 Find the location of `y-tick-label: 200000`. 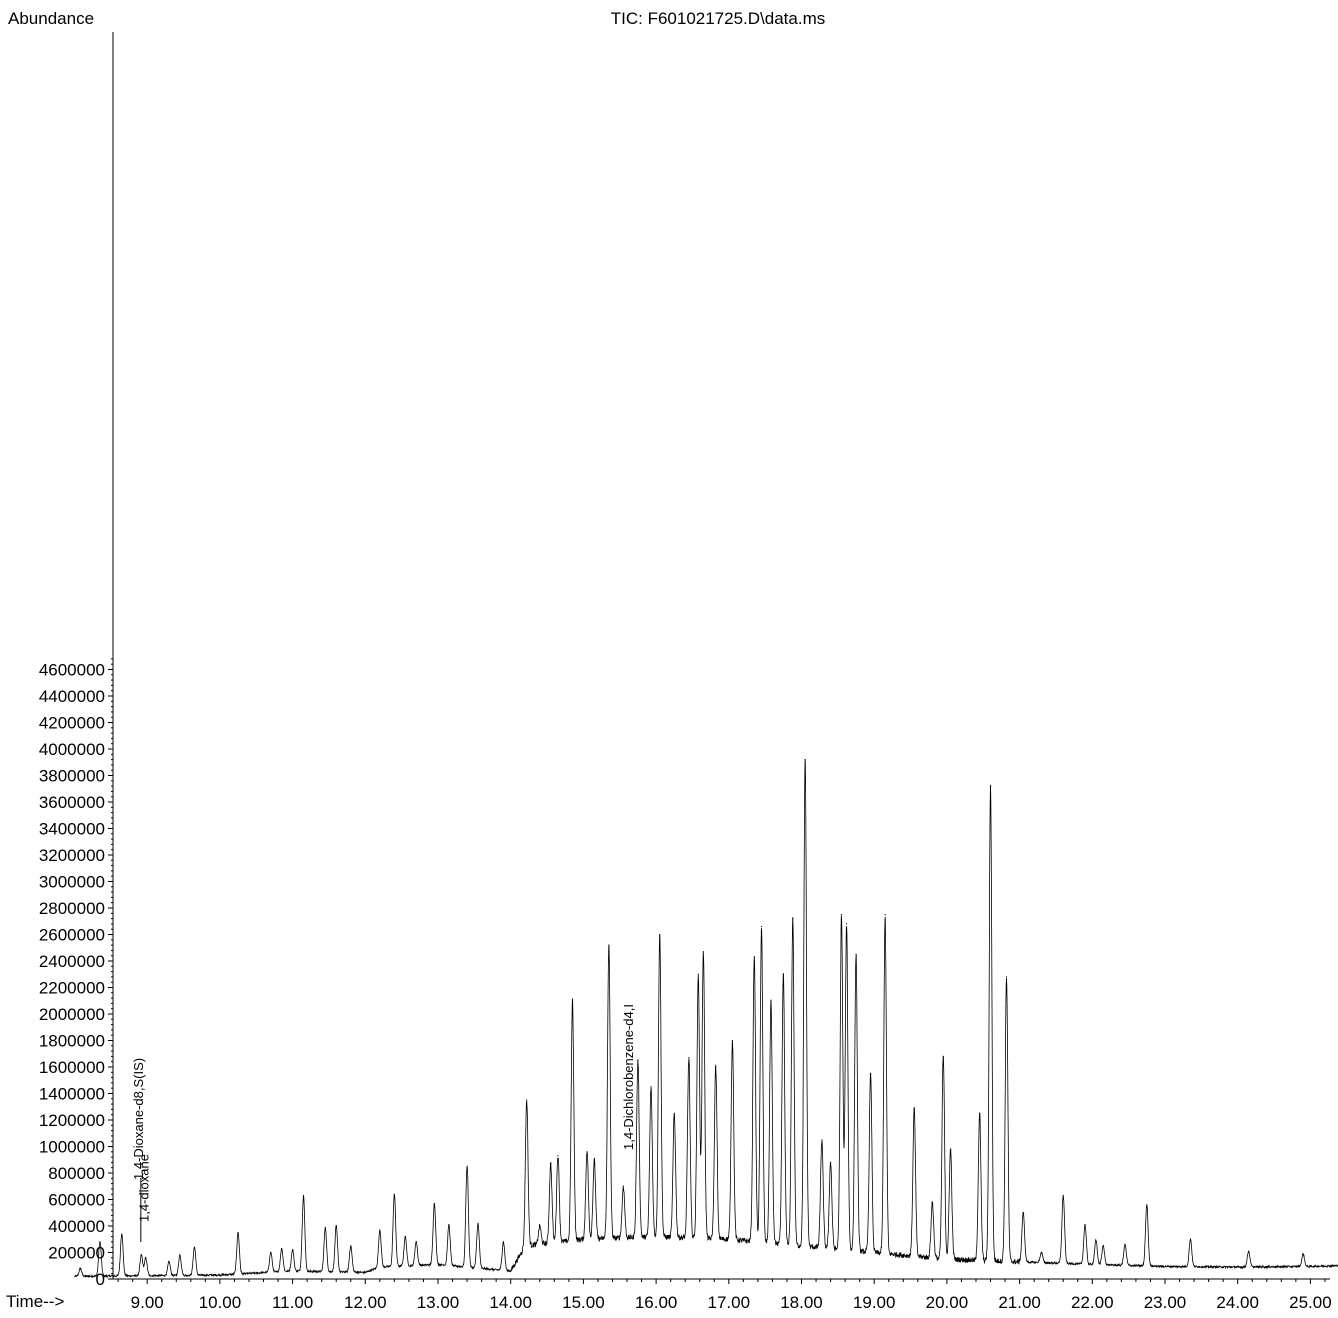

y-tick-label: 200000 is located at coordinates (76, 1253).